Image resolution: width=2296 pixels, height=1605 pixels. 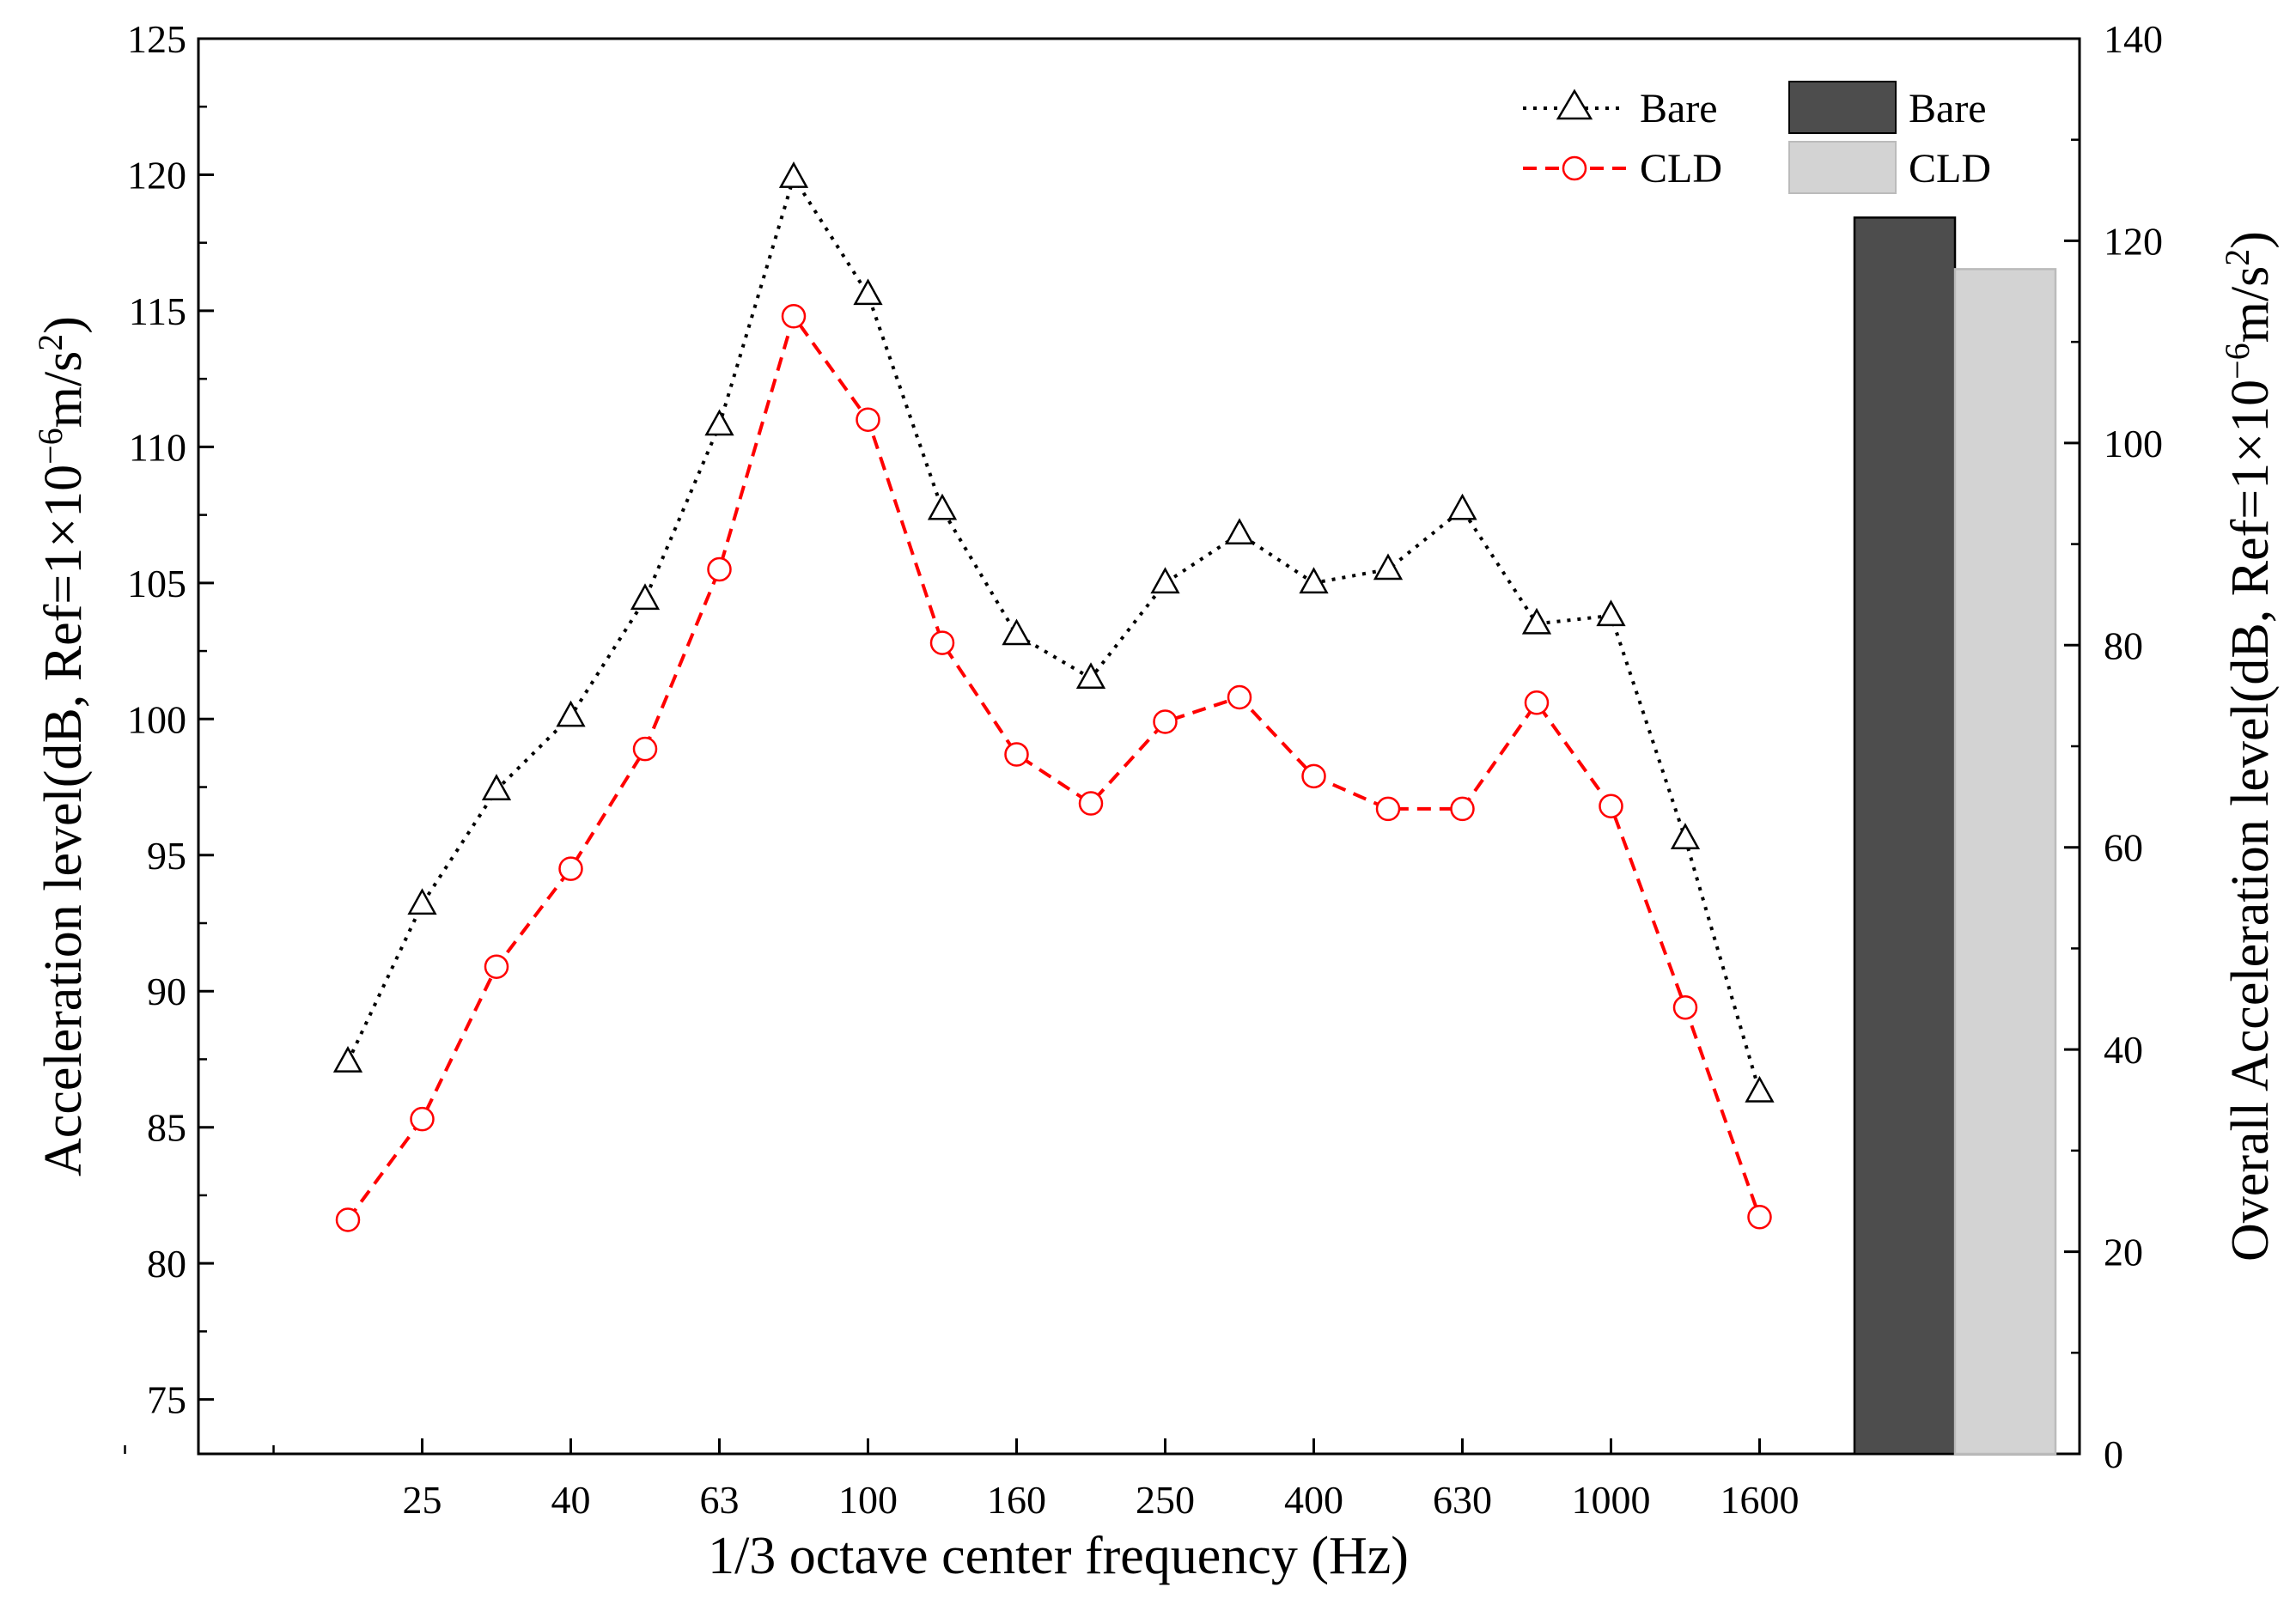 I want to click on left-tick-label: 105, so click(x=156, y=584).